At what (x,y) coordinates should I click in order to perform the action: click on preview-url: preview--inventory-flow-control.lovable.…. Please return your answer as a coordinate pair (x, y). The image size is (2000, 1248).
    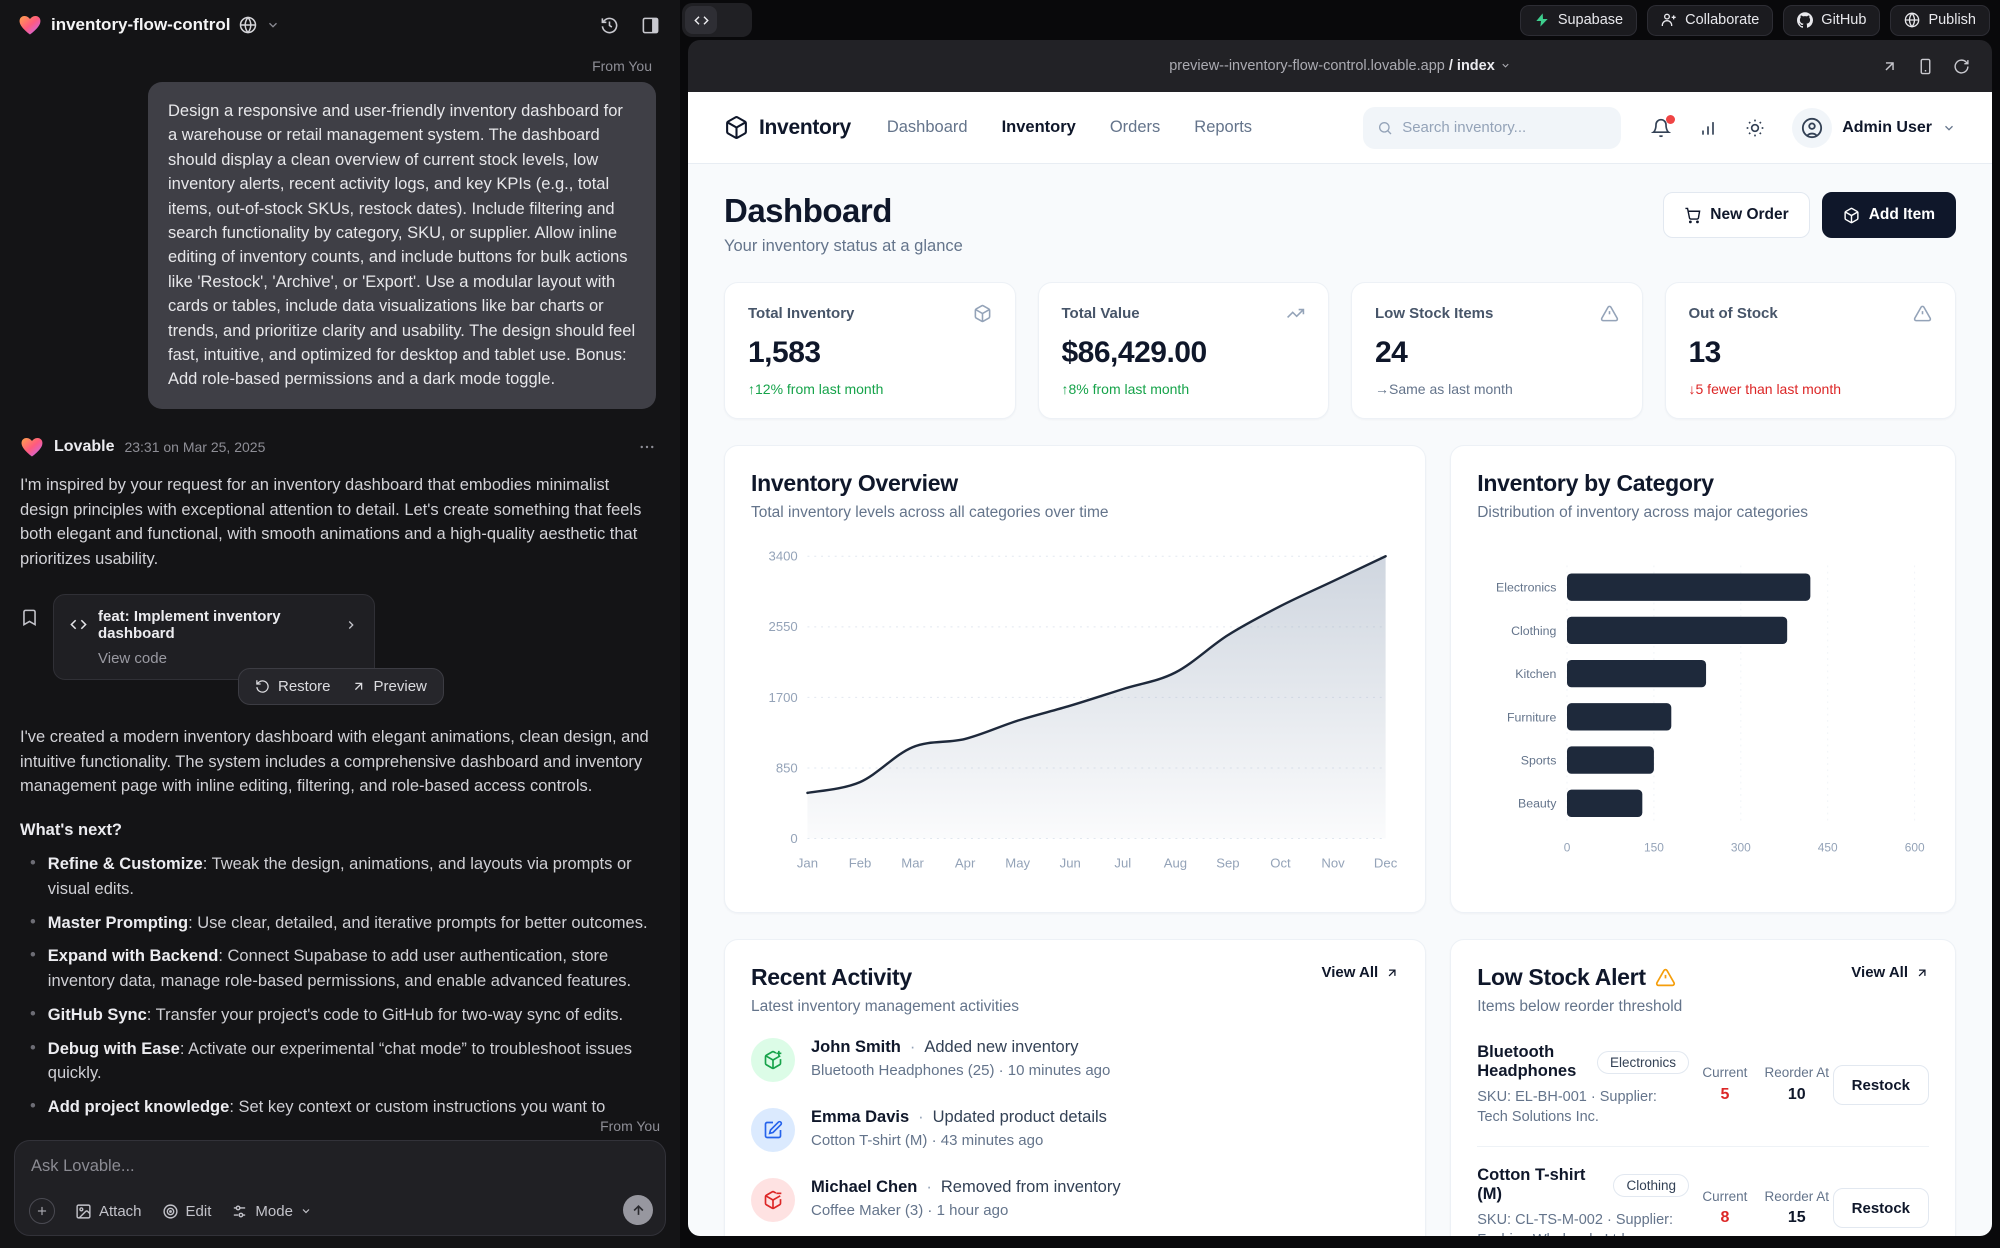
    Looking at the image, I should click on (1340, 66).